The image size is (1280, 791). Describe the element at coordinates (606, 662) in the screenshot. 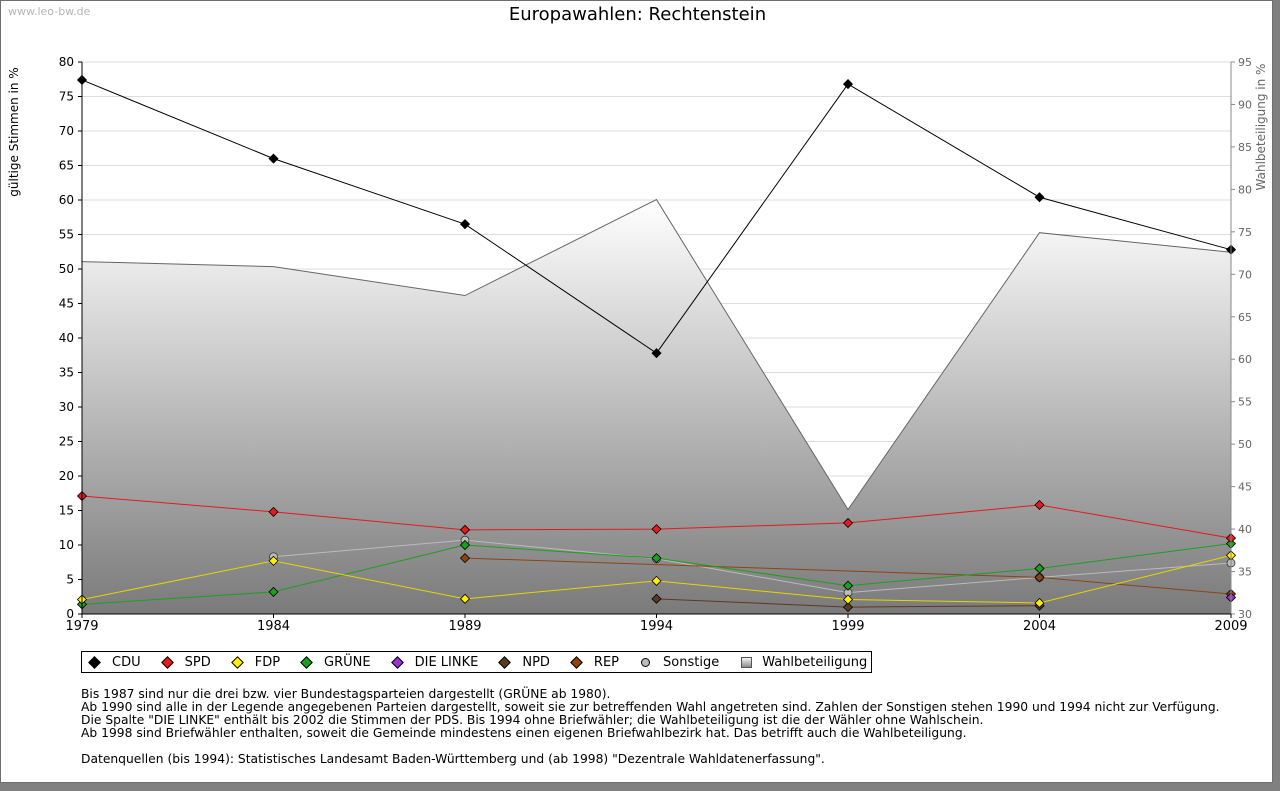

I see `legend-label: REP` at that location.